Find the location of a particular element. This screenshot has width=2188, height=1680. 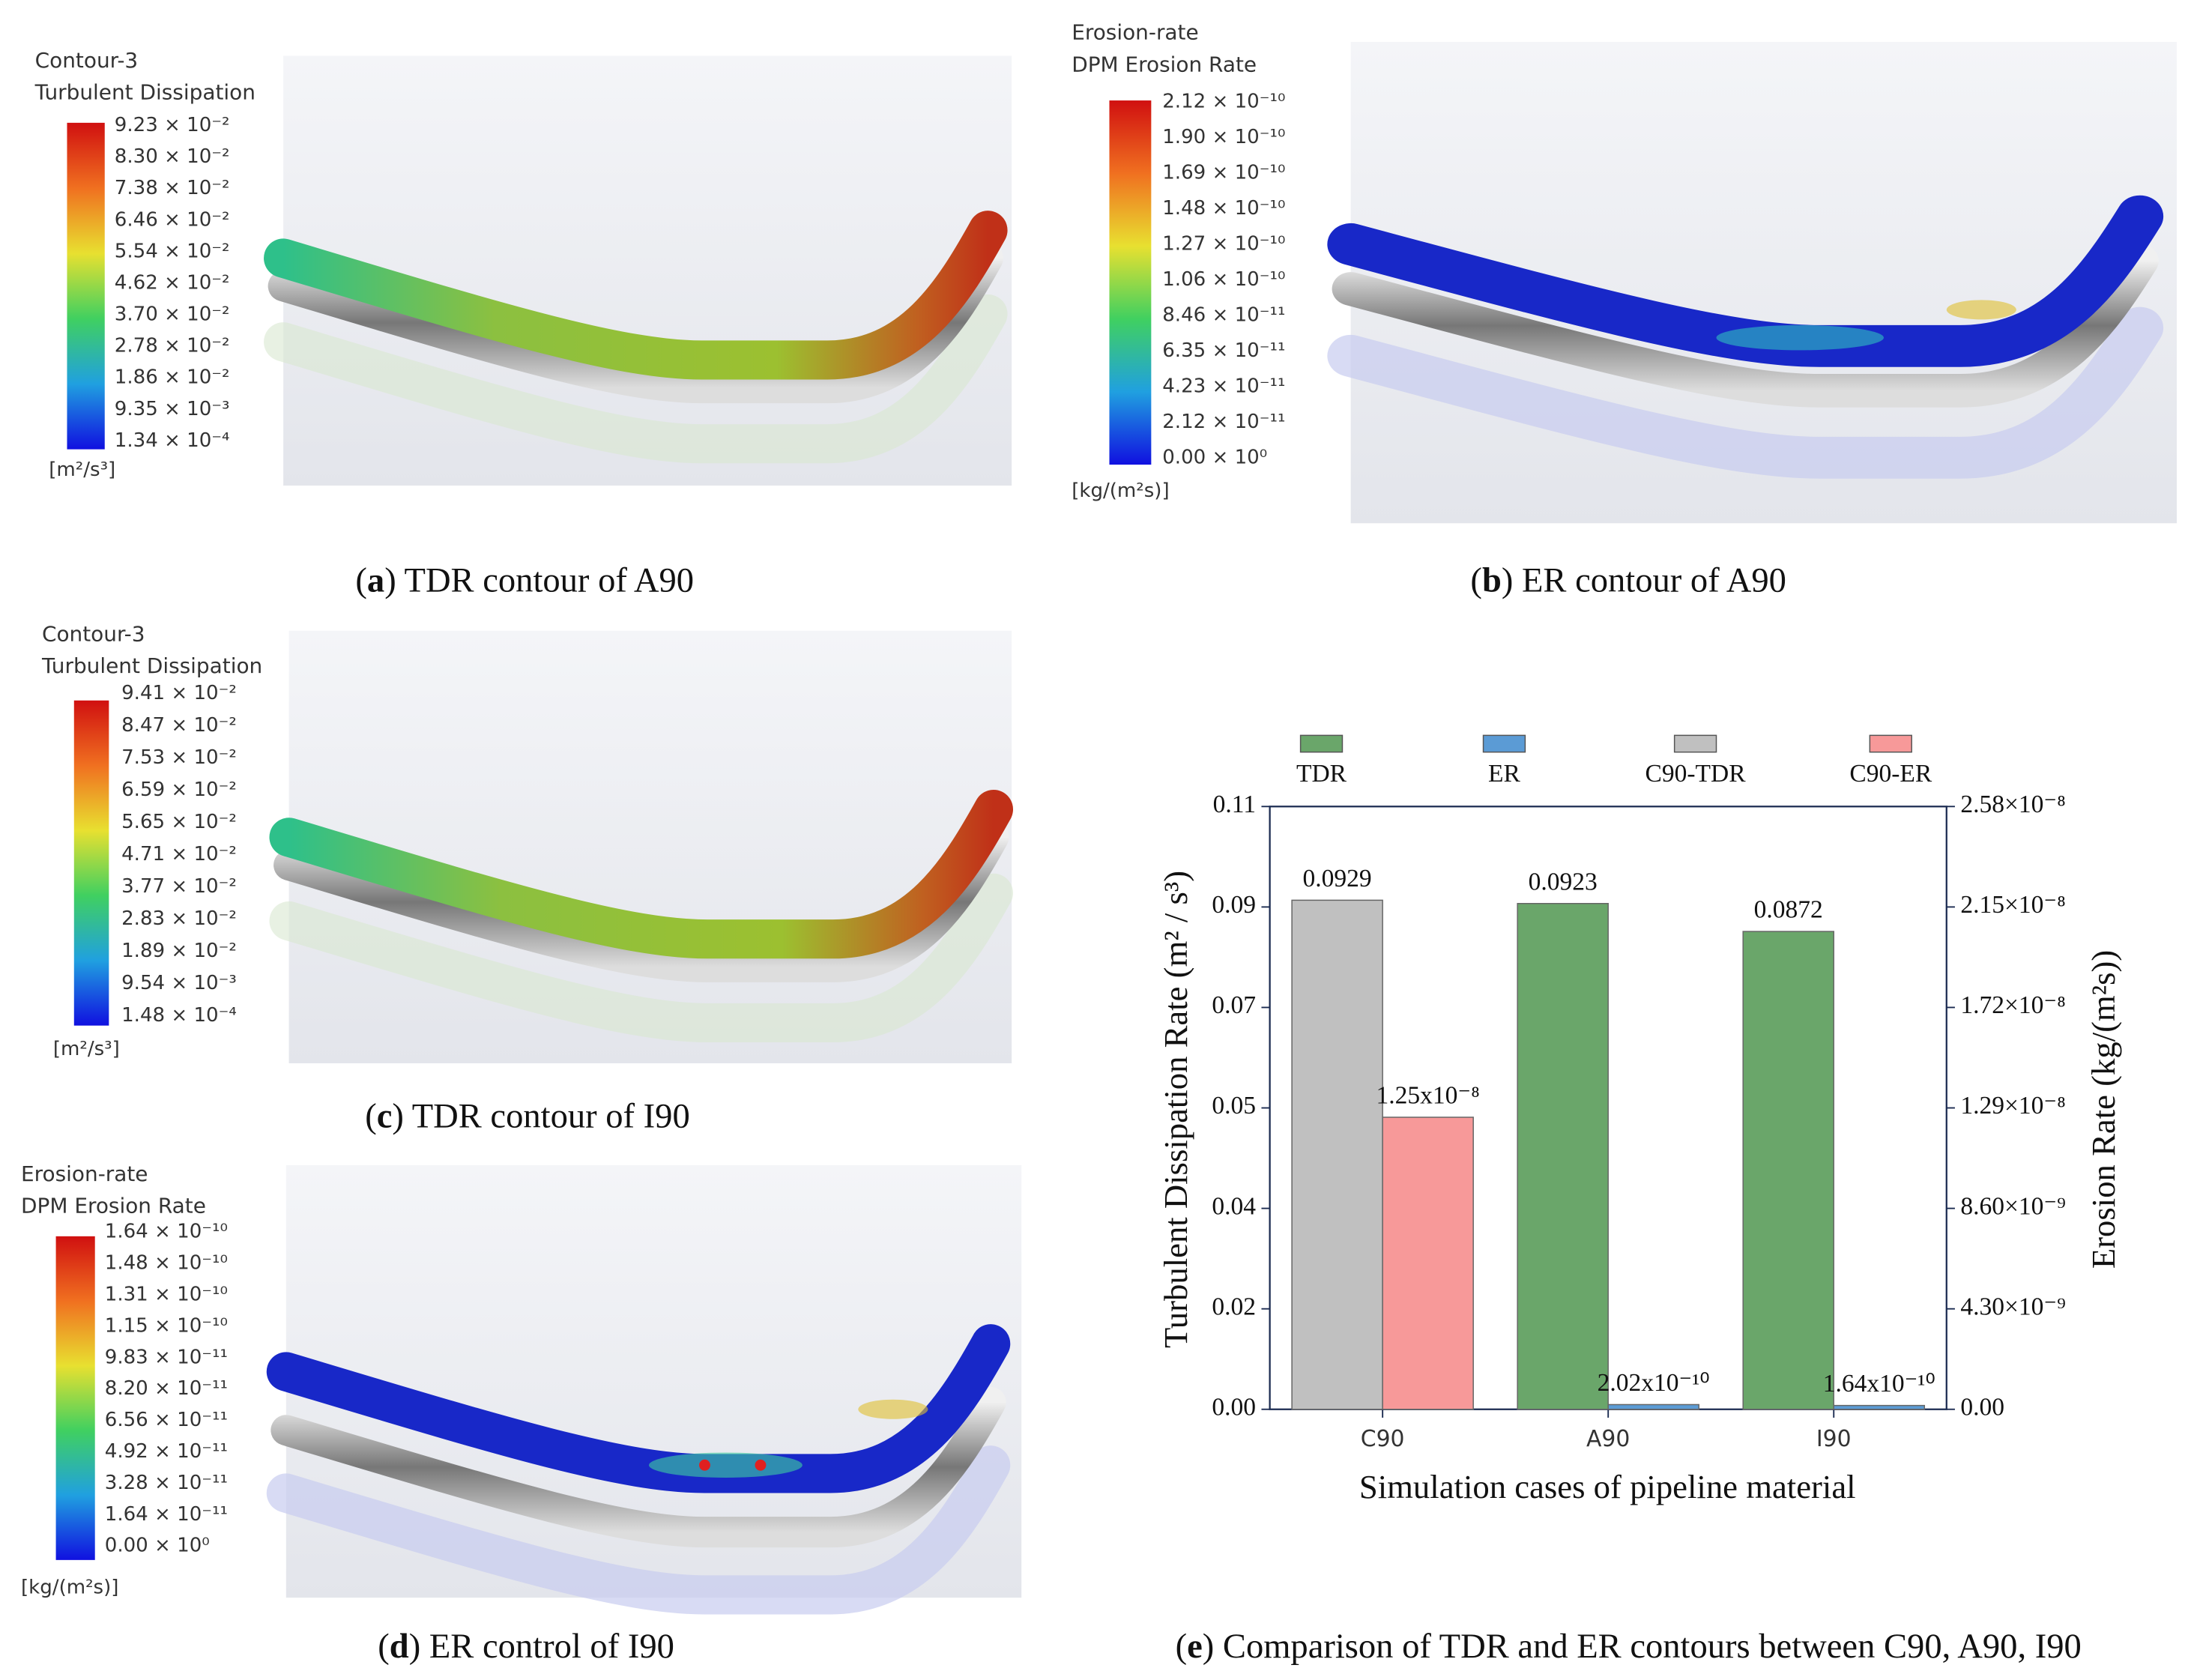

colorbar-label: 9.23 × 10⁻² is located at coordinates (172, 125).